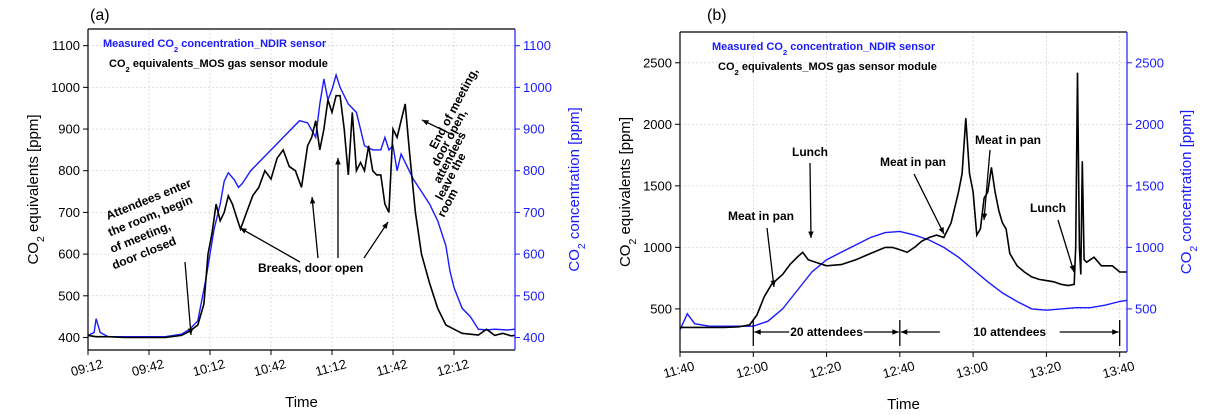 Image resolution: width=1206 pixels, height=415 pixels. Describe the element at coordinates (331, 367) in the screenshot. I see `x-tick-label: 11:12` at that location.